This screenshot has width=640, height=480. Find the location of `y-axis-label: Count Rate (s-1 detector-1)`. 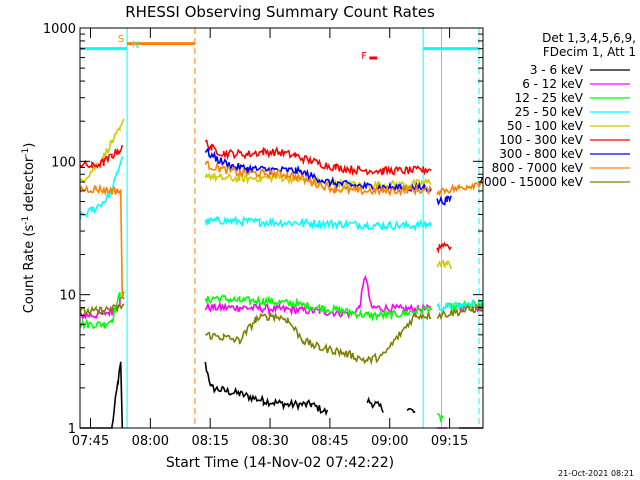

y-axis-label: Count Rate (s-1 detector-1) is located at coordinates (29, 228).